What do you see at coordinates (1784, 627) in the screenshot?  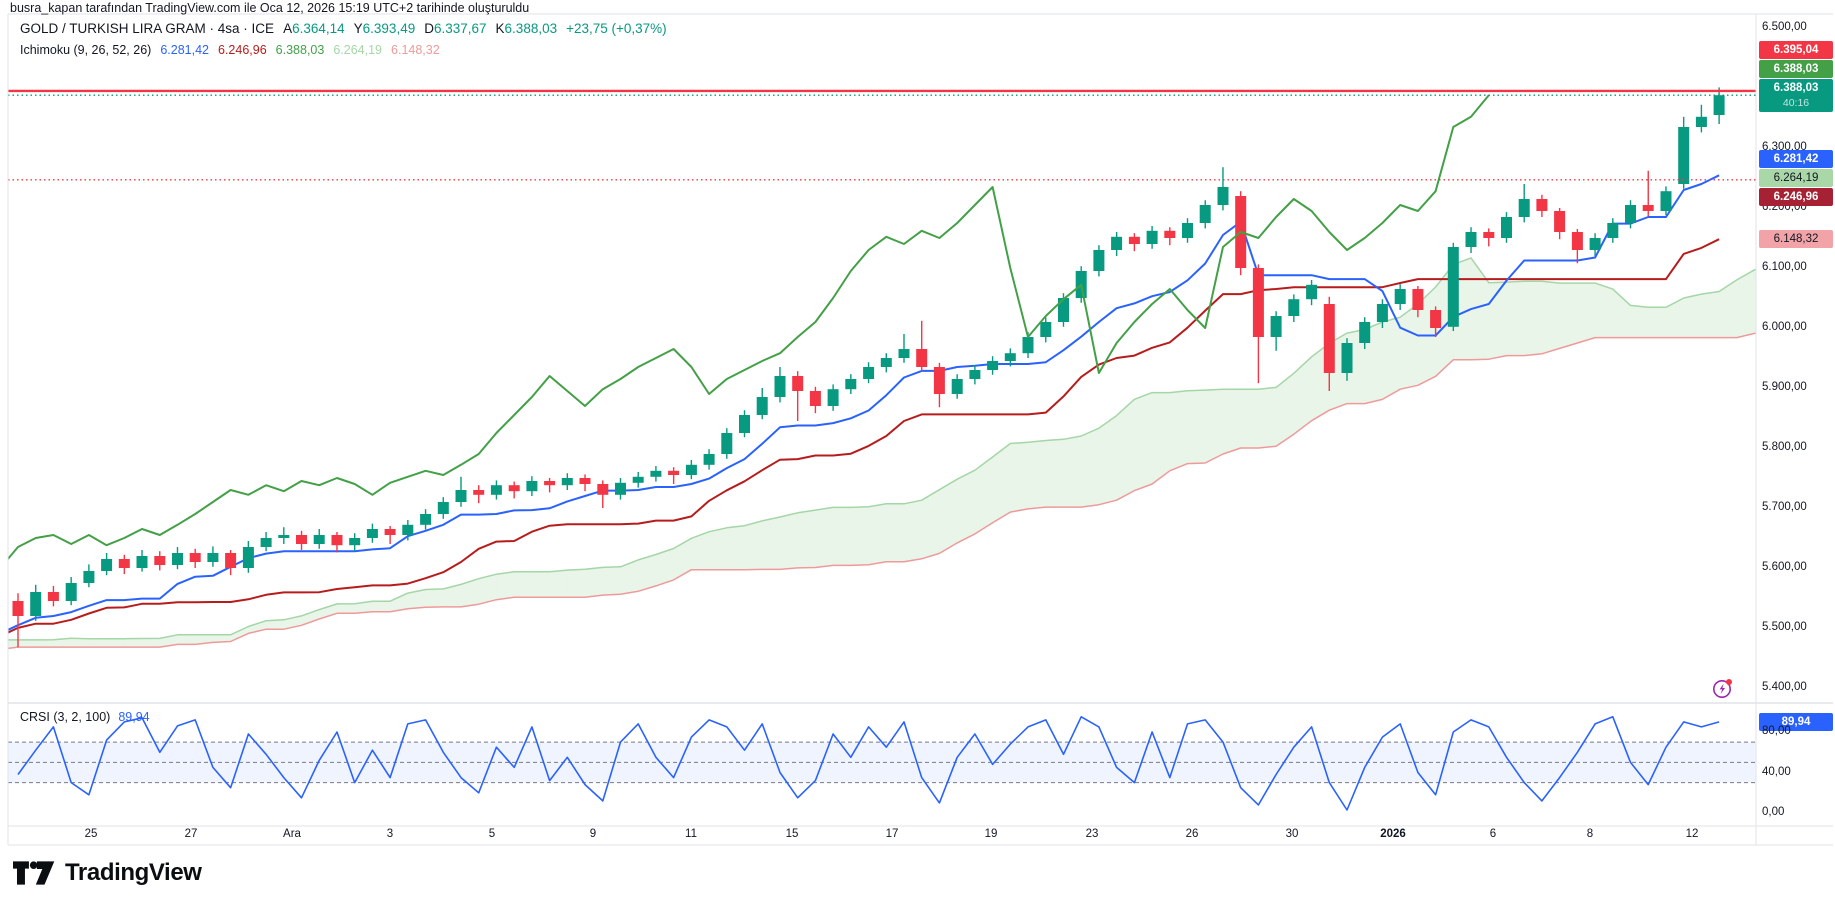 I see `price-tick-label: 5.500,00` at bounding box center [1784, 627].